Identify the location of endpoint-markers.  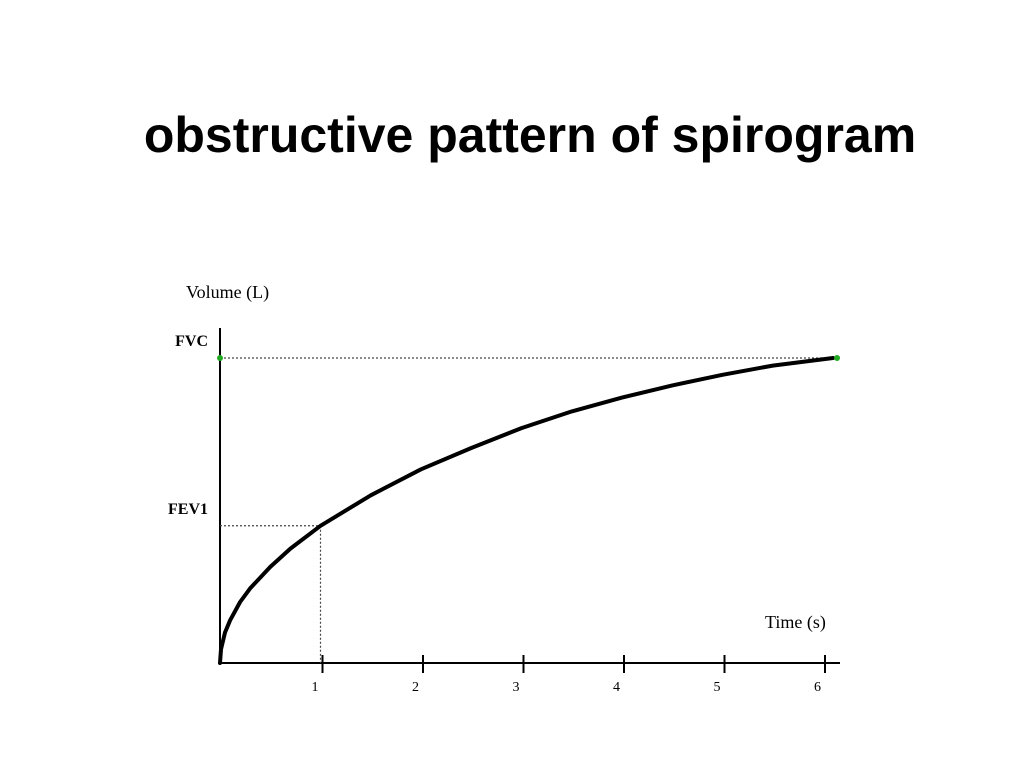
(529, 358).